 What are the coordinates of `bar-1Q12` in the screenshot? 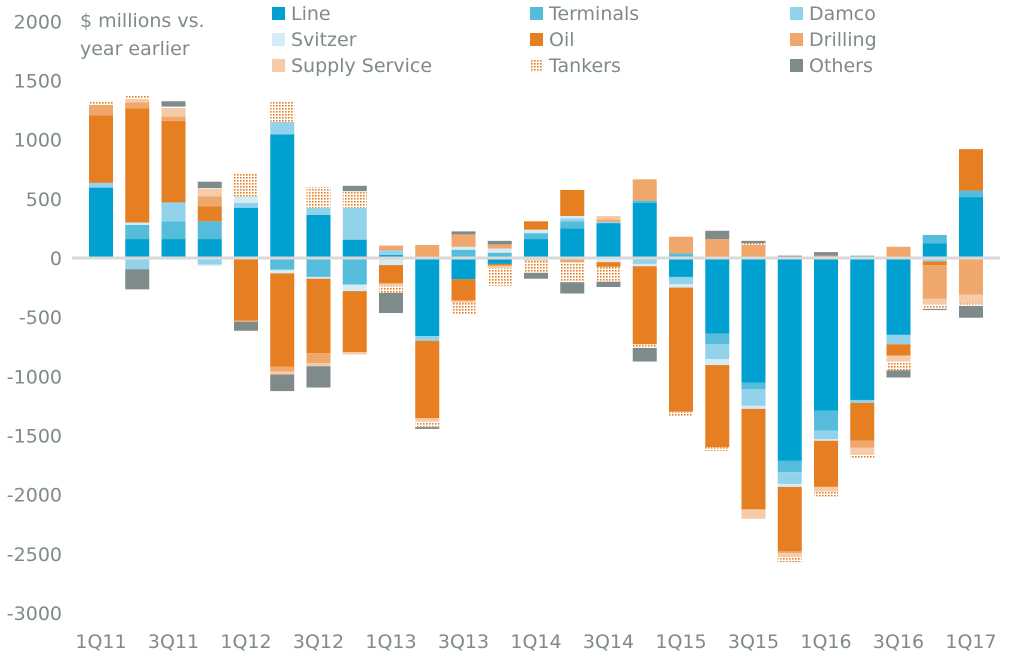 It's located at (246, 252).